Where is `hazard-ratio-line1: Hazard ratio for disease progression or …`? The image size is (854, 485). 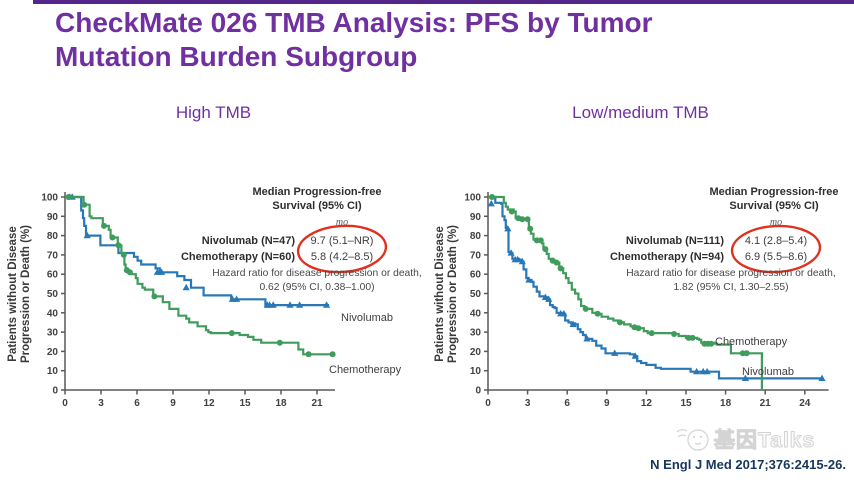
hazard-ratio-line1: Hazard ratio for disease progression or … is located at coordinates (730, 273).